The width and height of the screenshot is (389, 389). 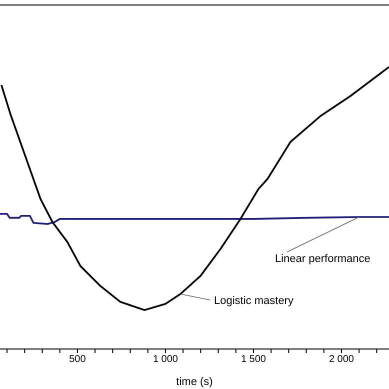 I want to click on text: Logistic mastery, so click(x=254, y=301).